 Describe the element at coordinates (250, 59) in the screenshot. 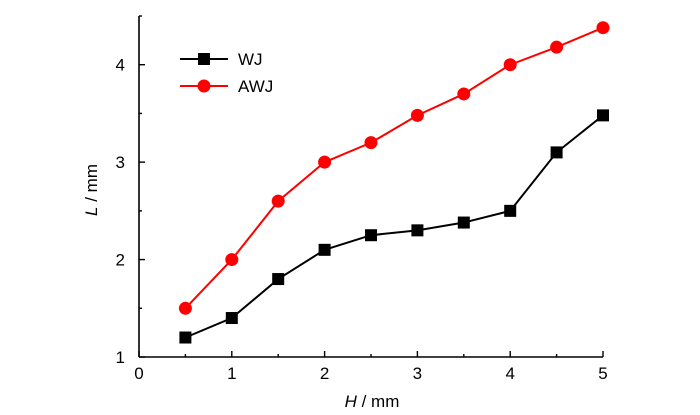

I see `legend-label: WJ` at that location.